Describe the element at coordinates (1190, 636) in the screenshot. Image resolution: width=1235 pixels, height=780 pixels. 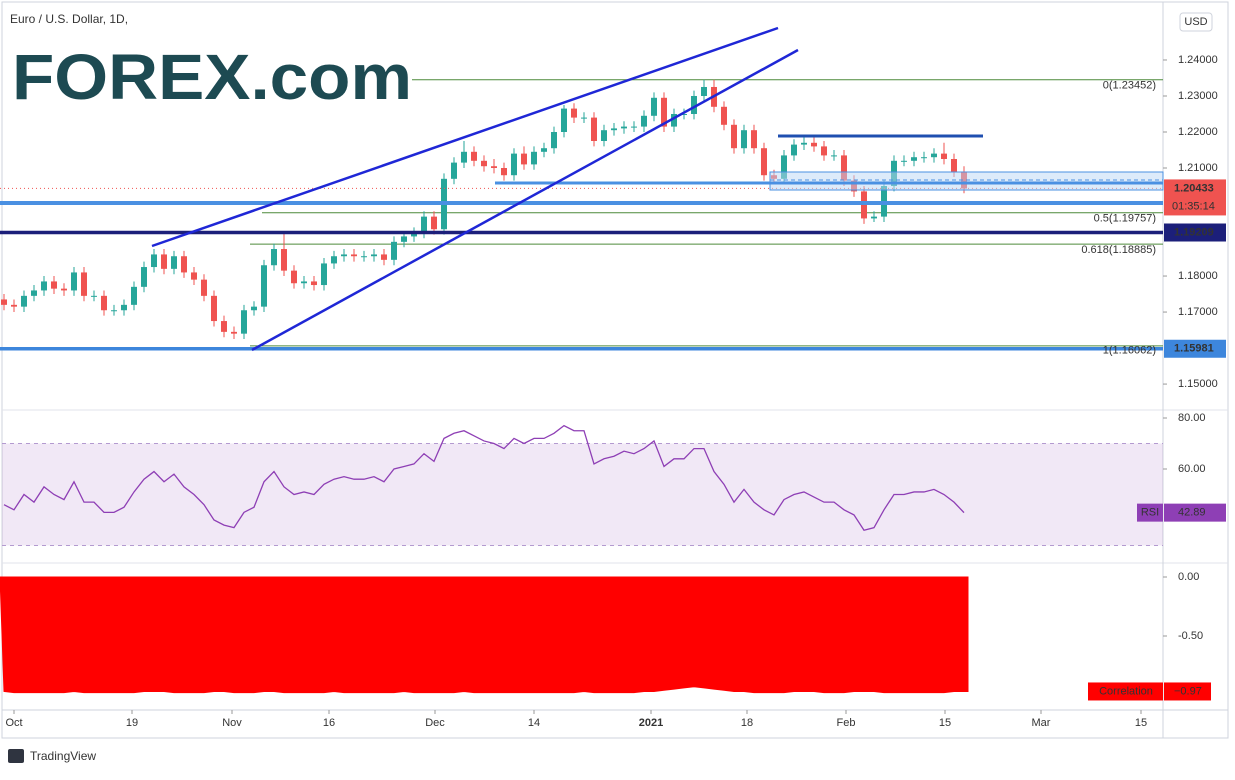
I see `y-tick-label: -0.50` at that location.